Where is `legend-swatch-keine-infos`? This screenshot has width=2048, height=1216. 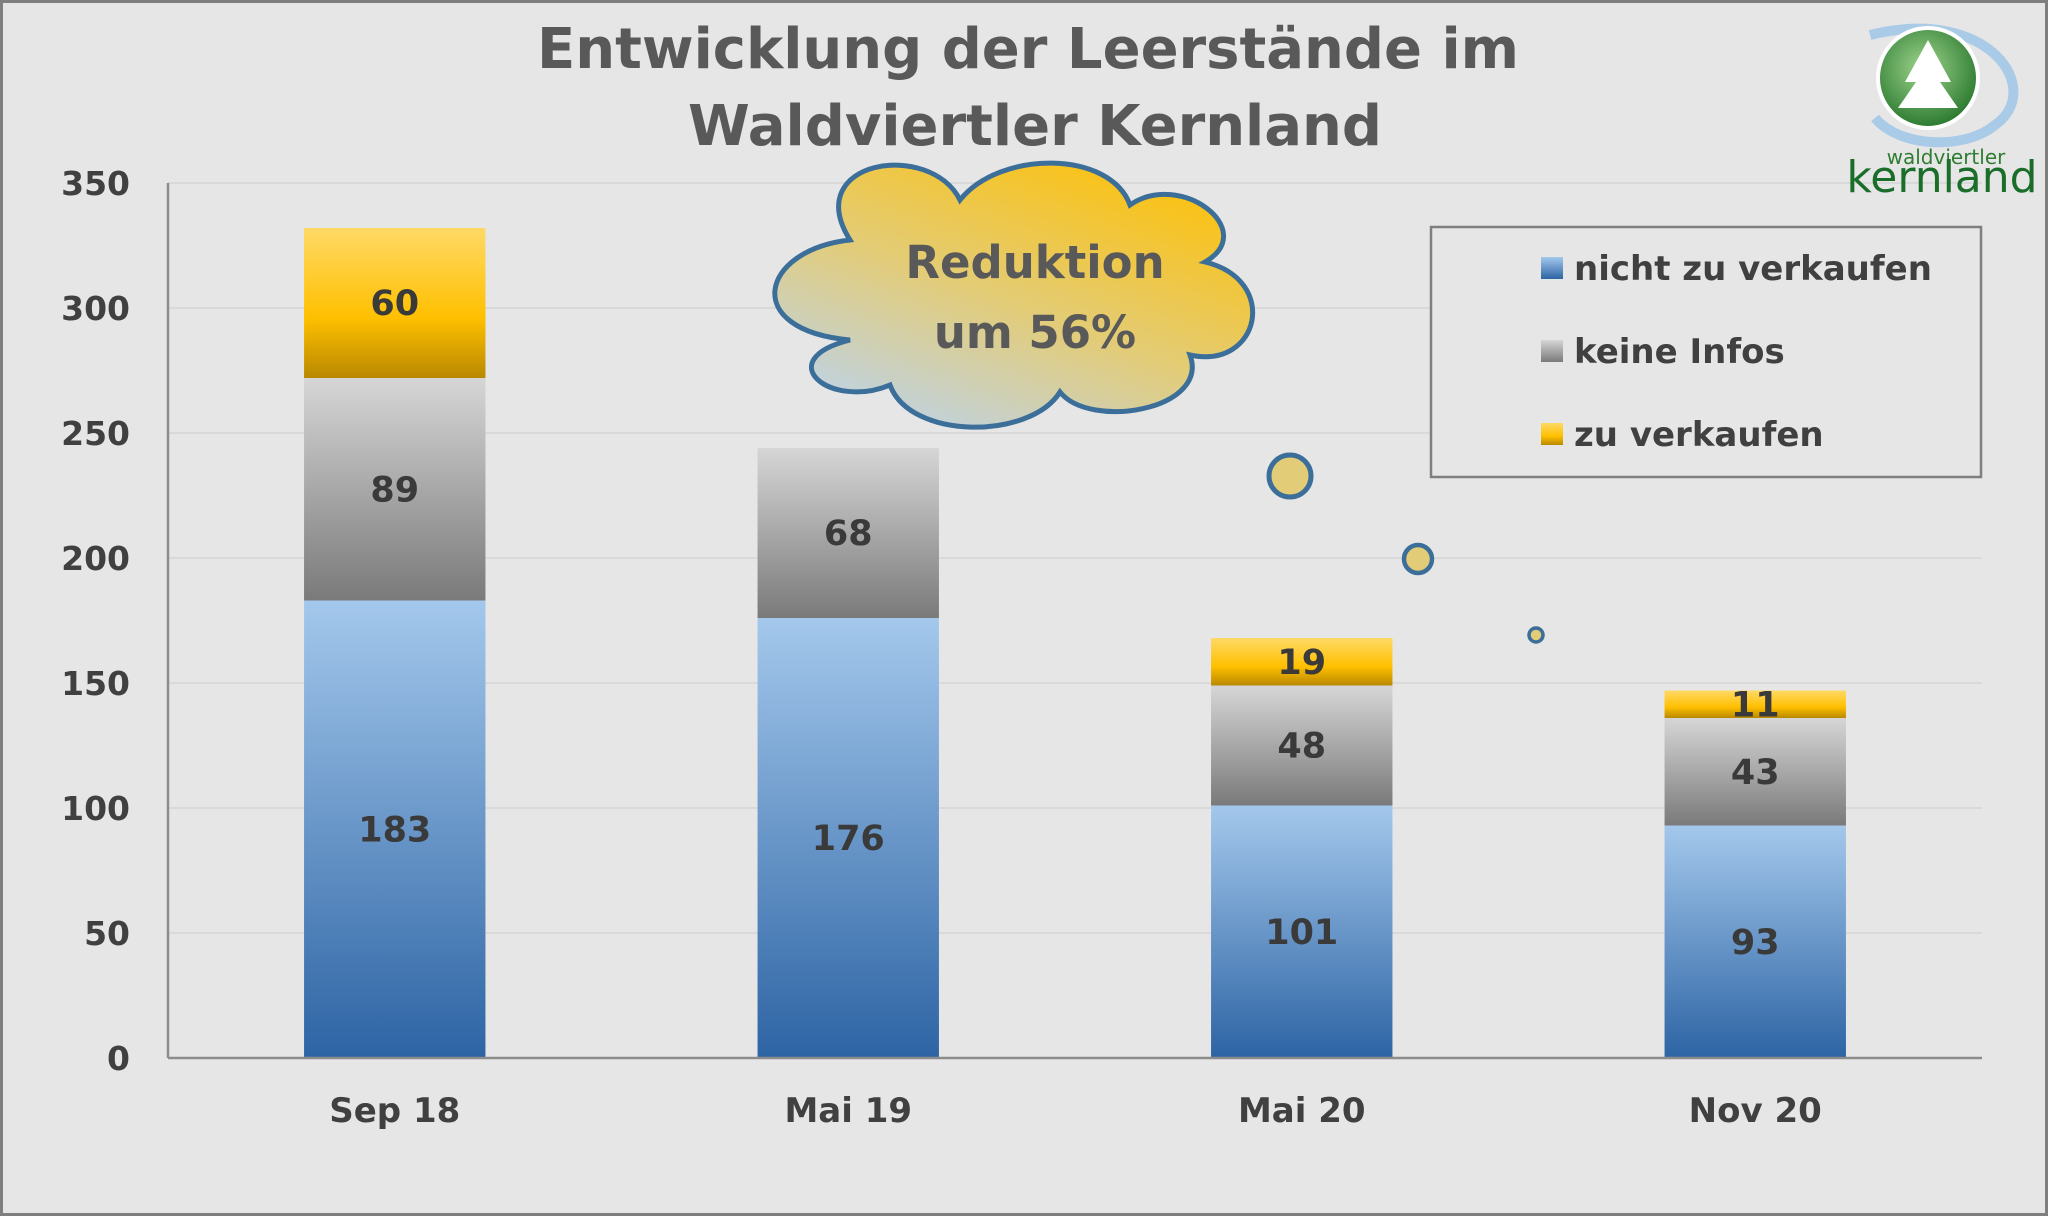 legend-swatch-keine-infos is located at coordinates (1552, 351).